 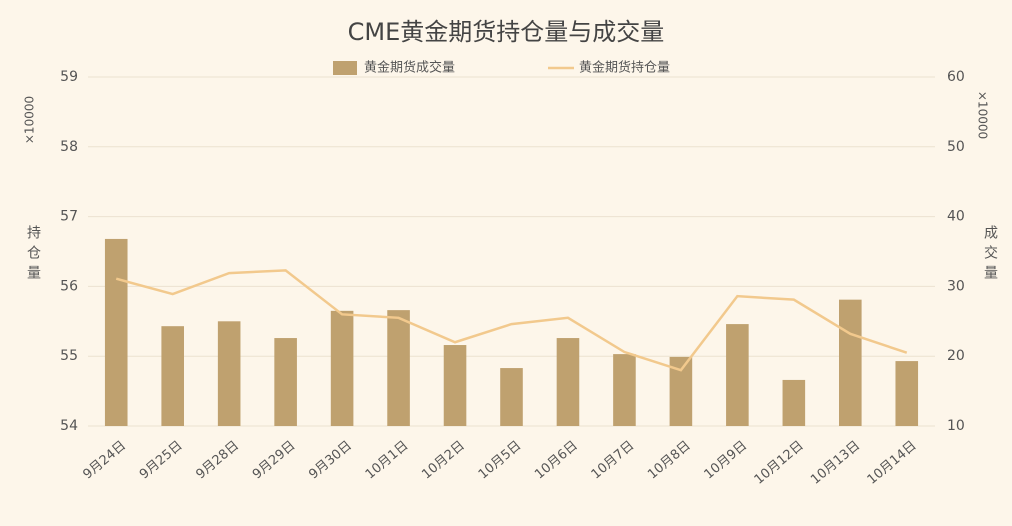 What do you see at coordinates (624, 68) in the screenshot?
I see `legend-label: 黄金期货持仓量` at bounding box center [624, 68].